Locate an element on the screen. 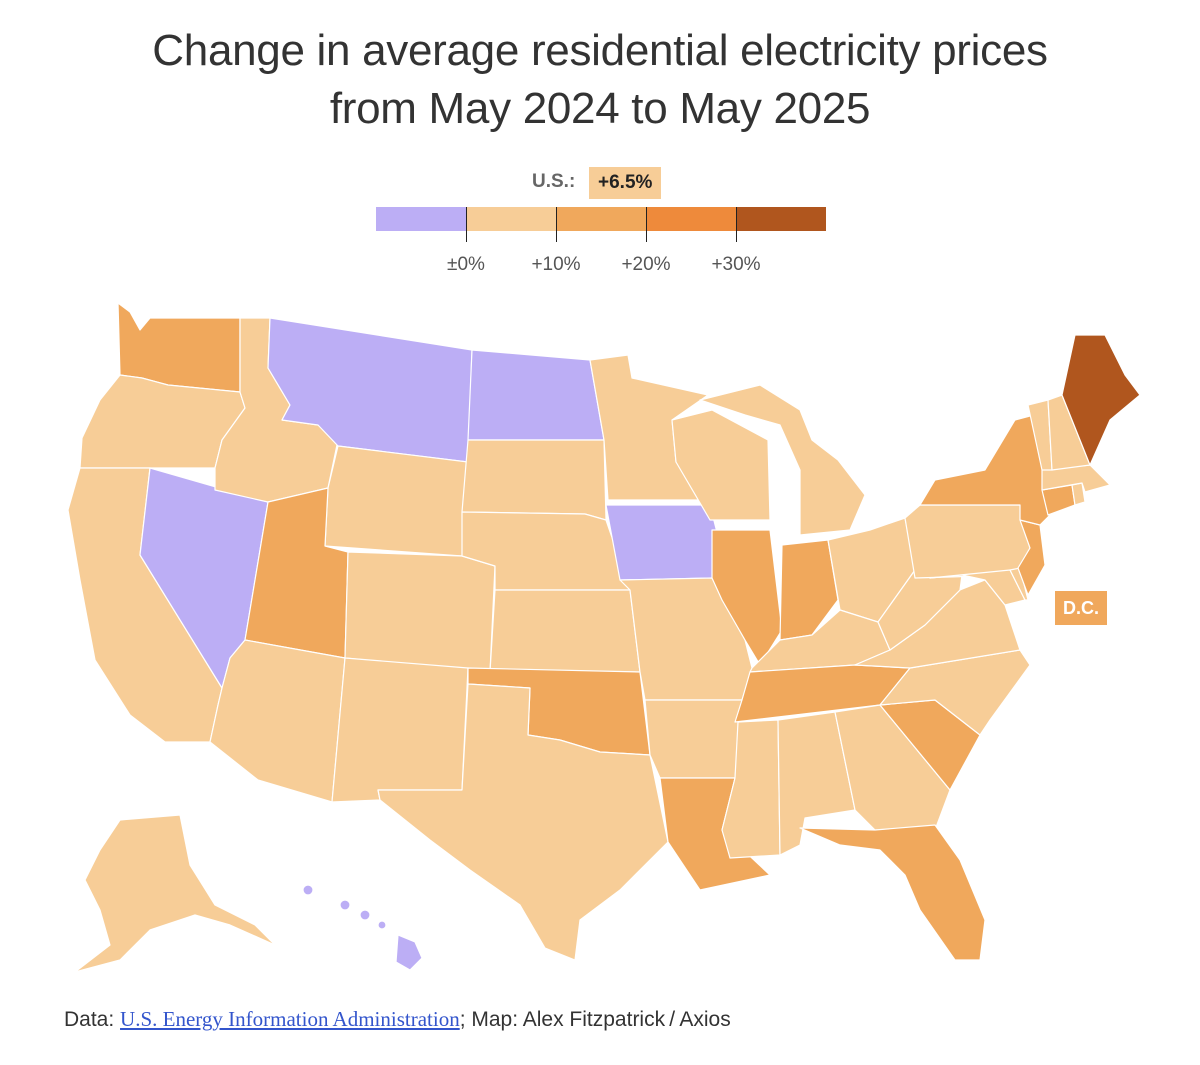 The image size is (1200, 1065). state-nm is located at coordinates (400, 730).